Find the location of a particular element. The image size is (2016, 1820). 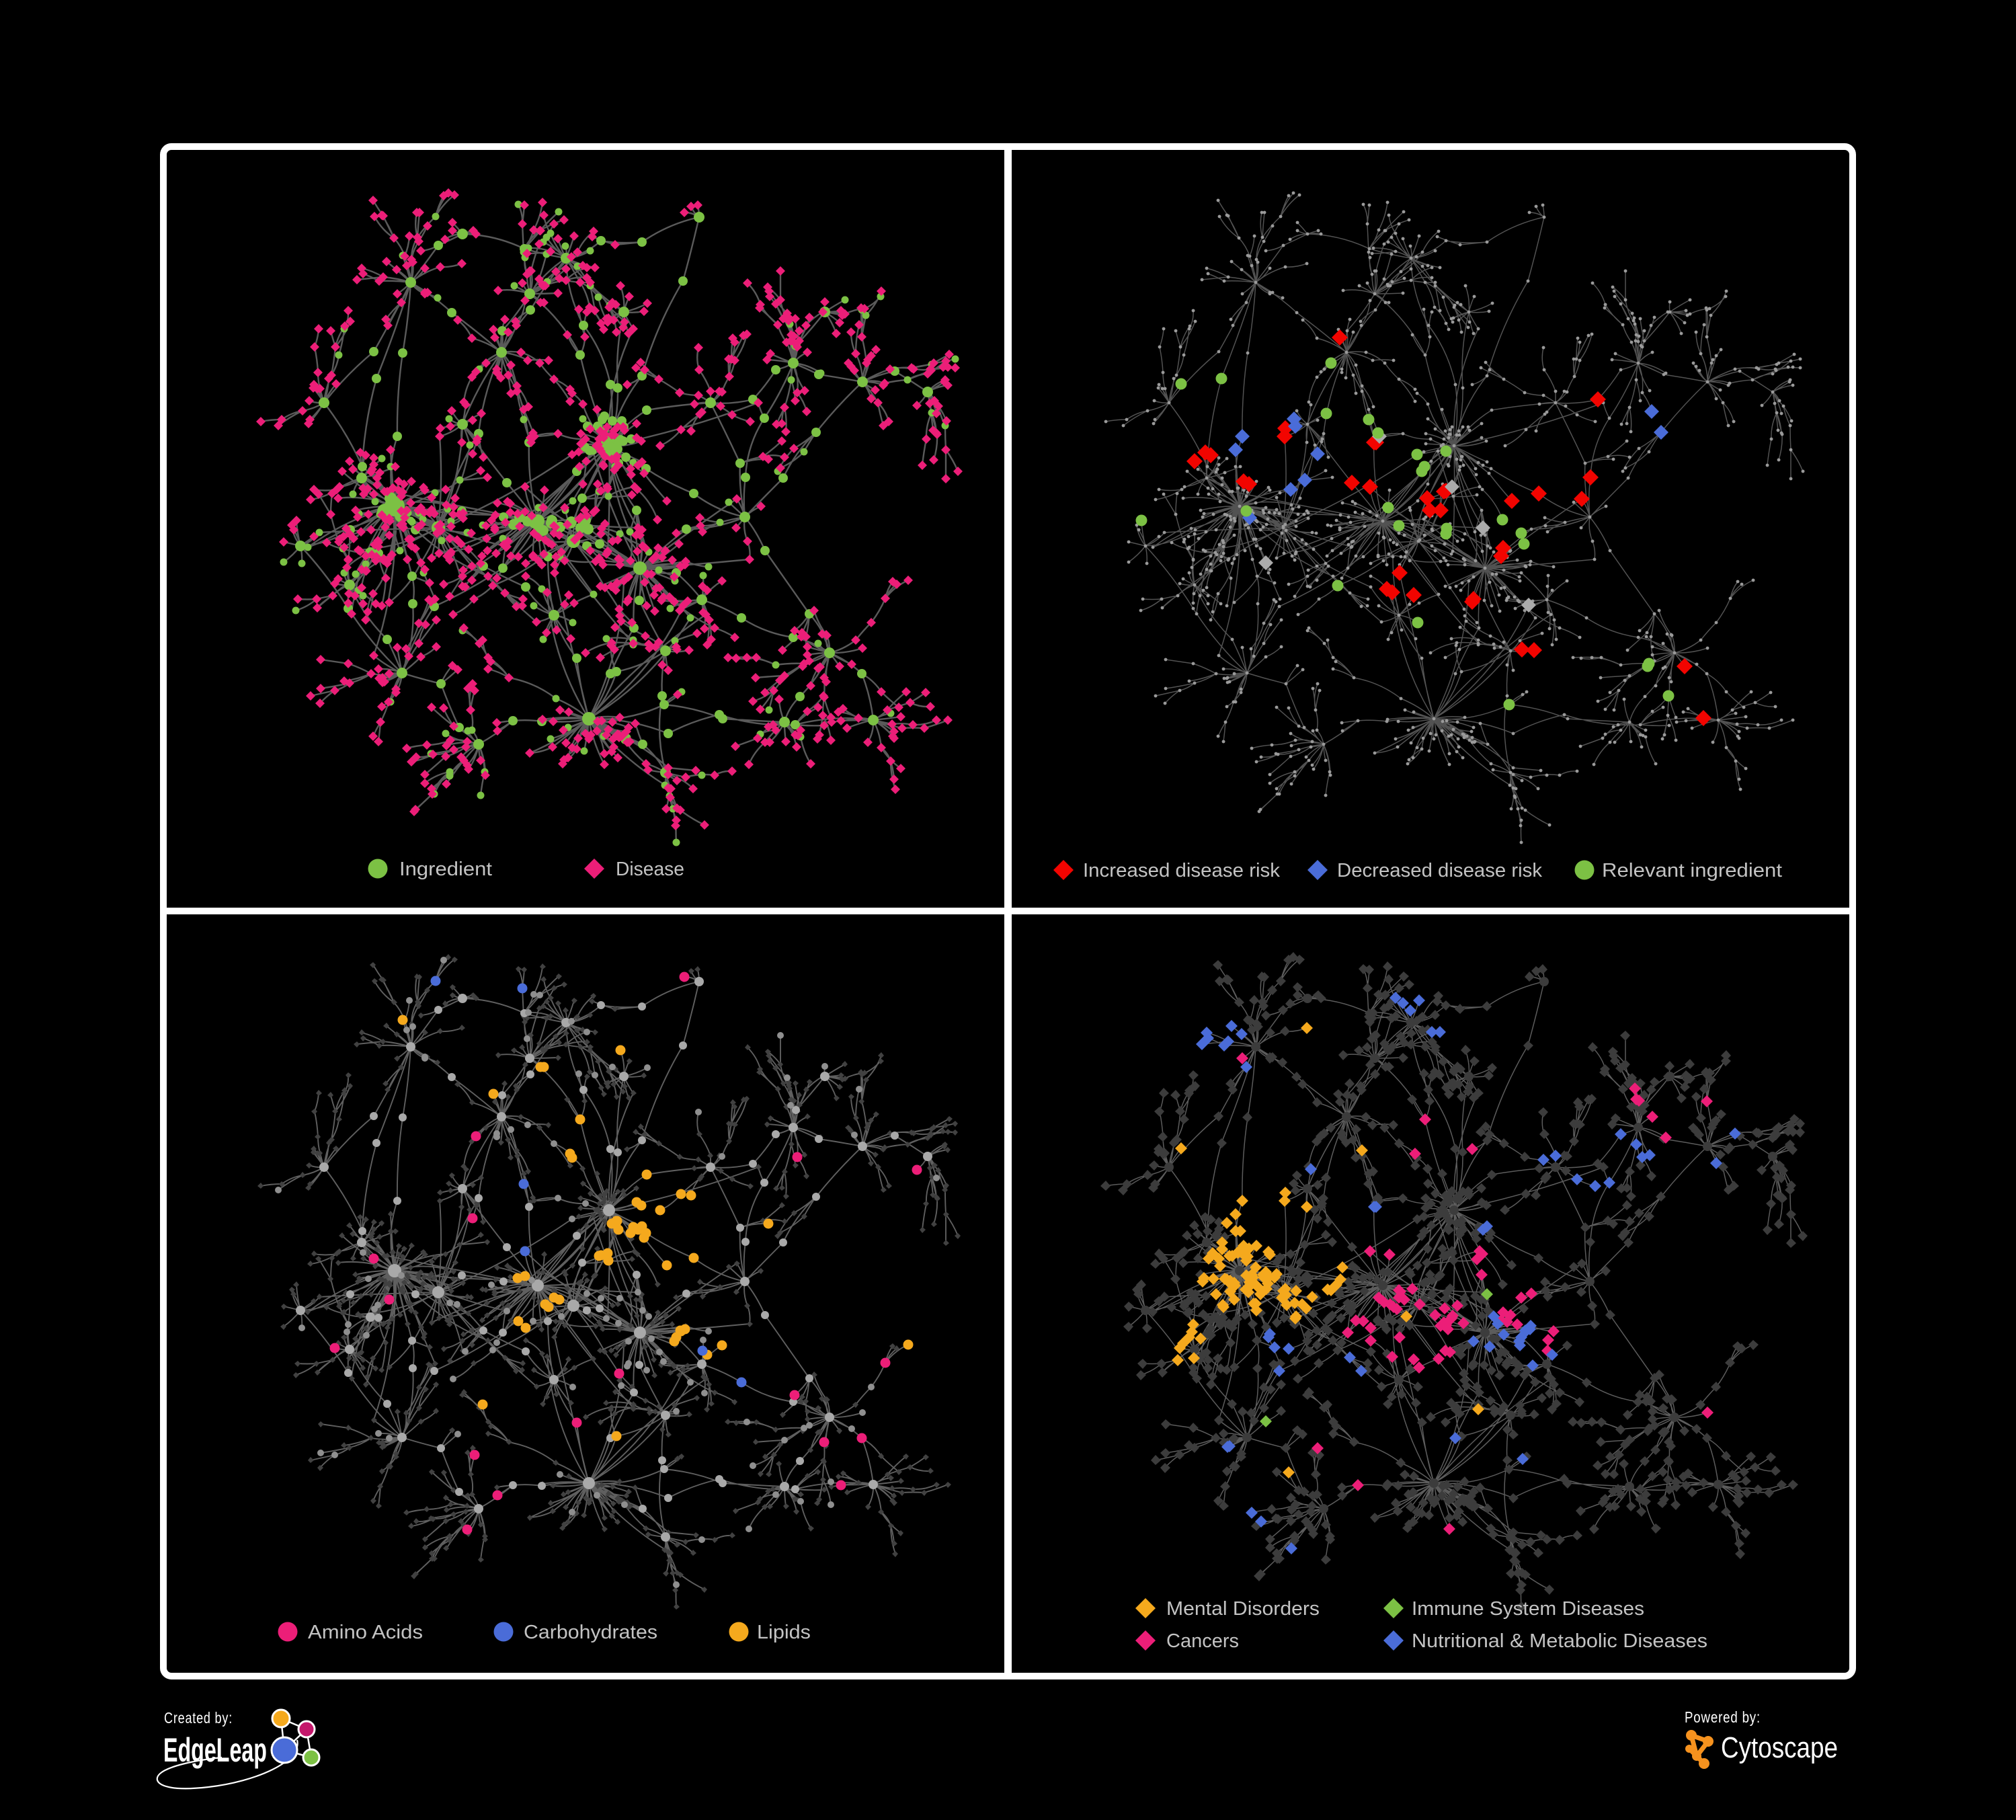

svg-text: Powered by: is located at coordinates (1723, 1717).